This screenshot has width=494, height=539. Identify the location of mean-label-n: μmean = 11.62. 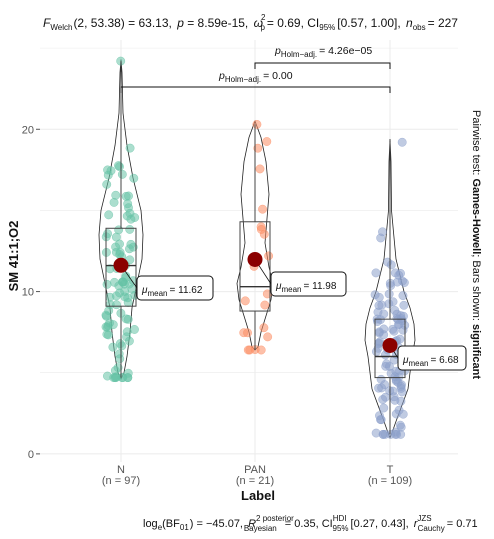
(175, 288).